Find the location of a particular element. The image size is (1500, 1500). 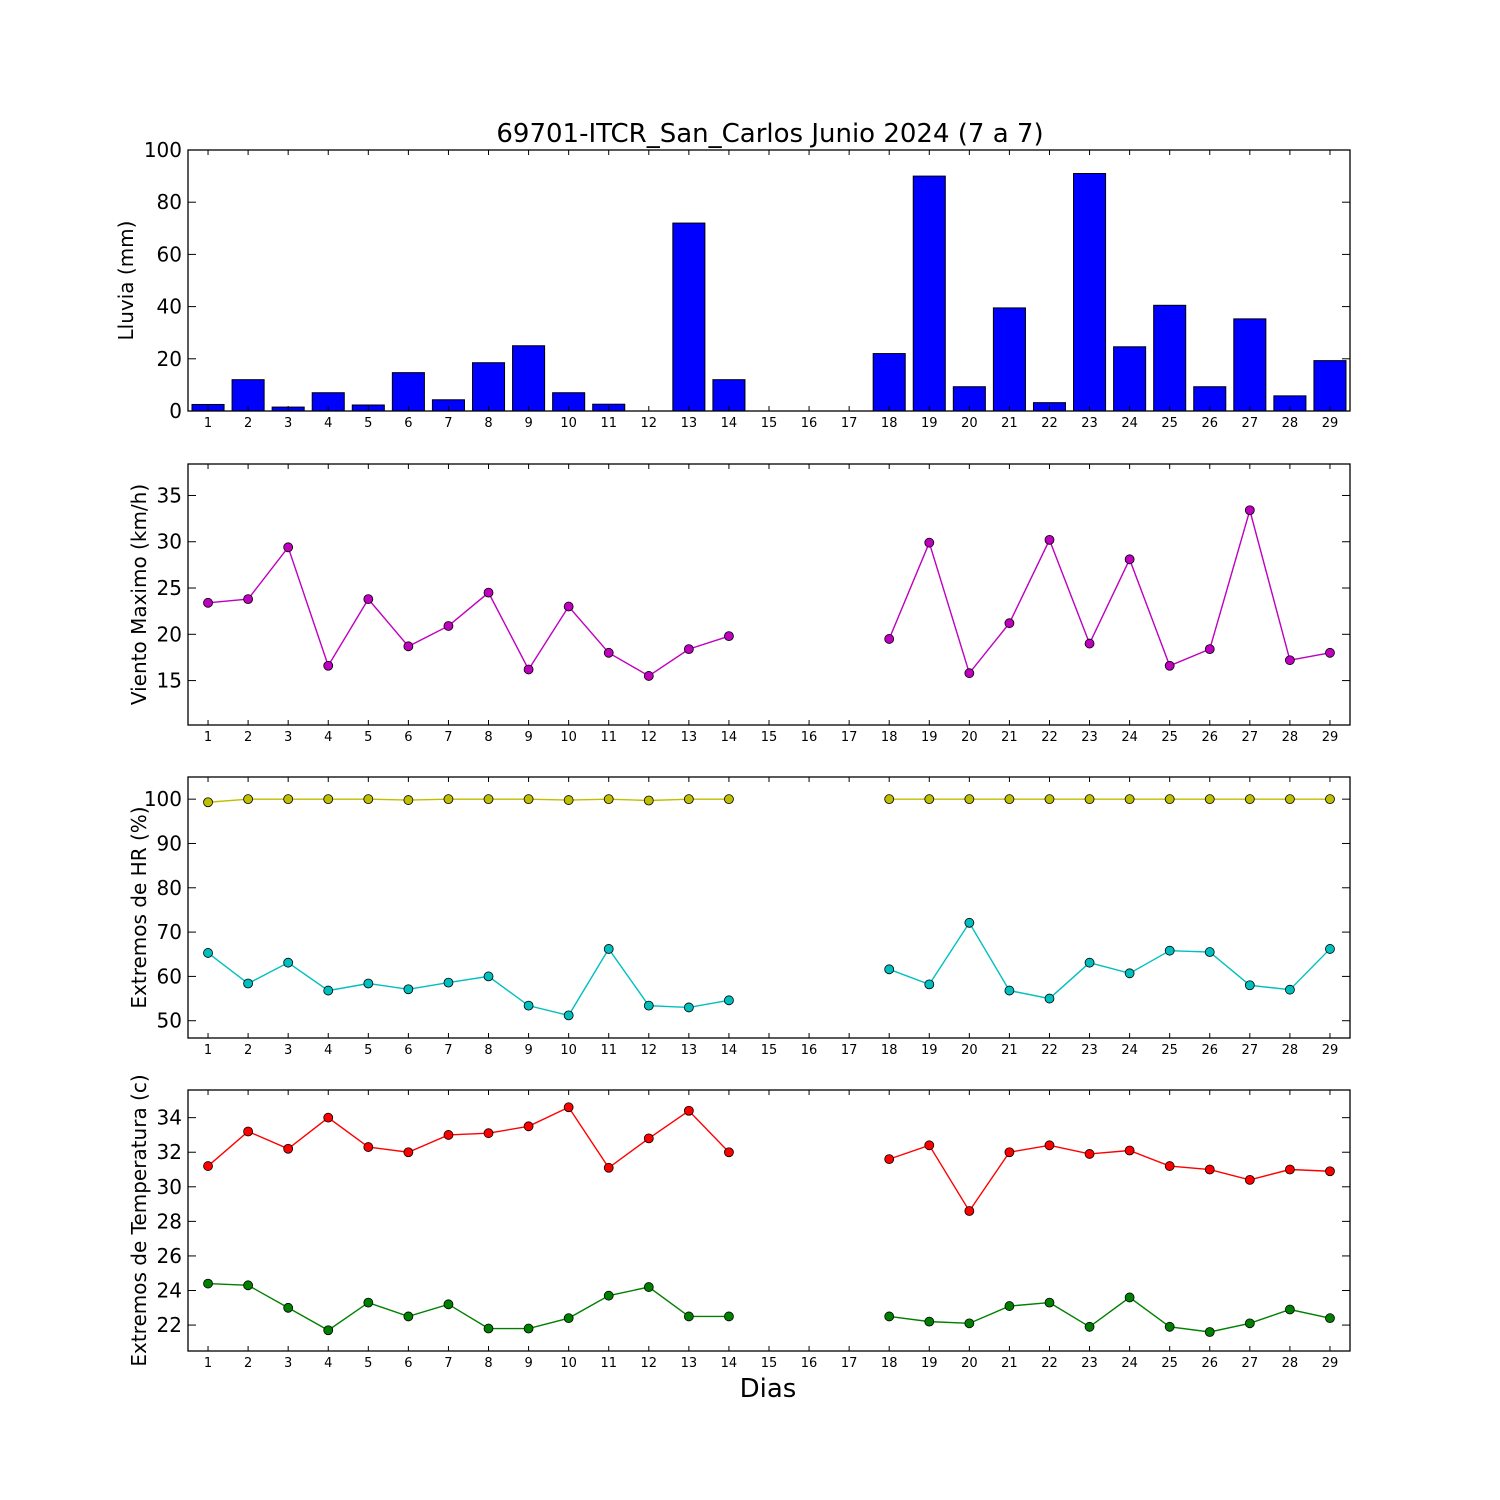

x-tick-label: 23 is located at coordinates (1089, 737).